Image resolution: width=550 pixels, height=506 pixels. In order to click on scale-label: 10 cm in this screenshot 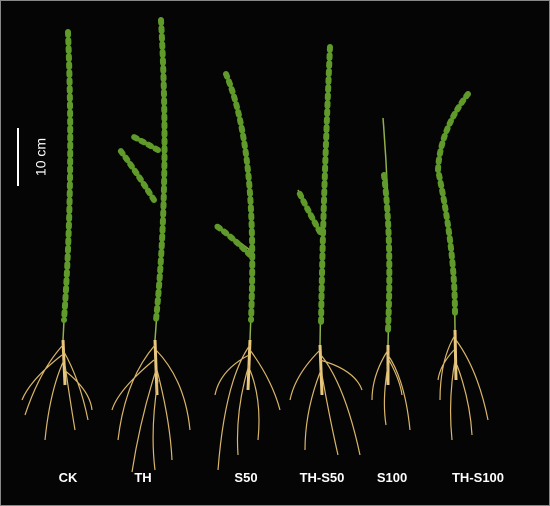, I will do `click(41, 157)`.